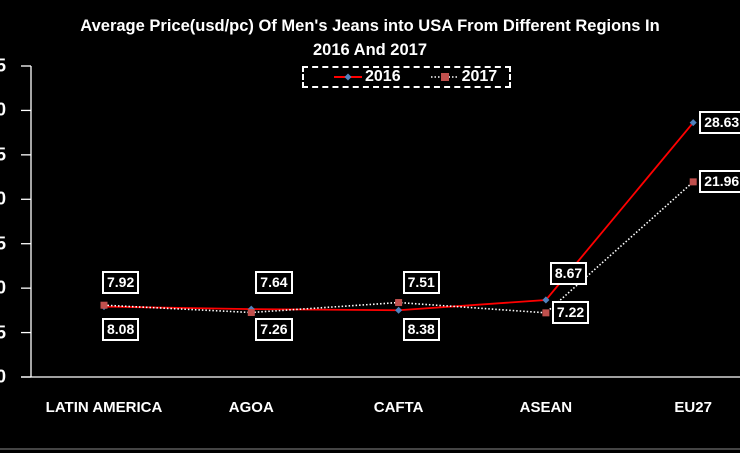  Describe the element at coordinates (3, 65) in the screenshot. I see `y-tick-label: 35` at that location.